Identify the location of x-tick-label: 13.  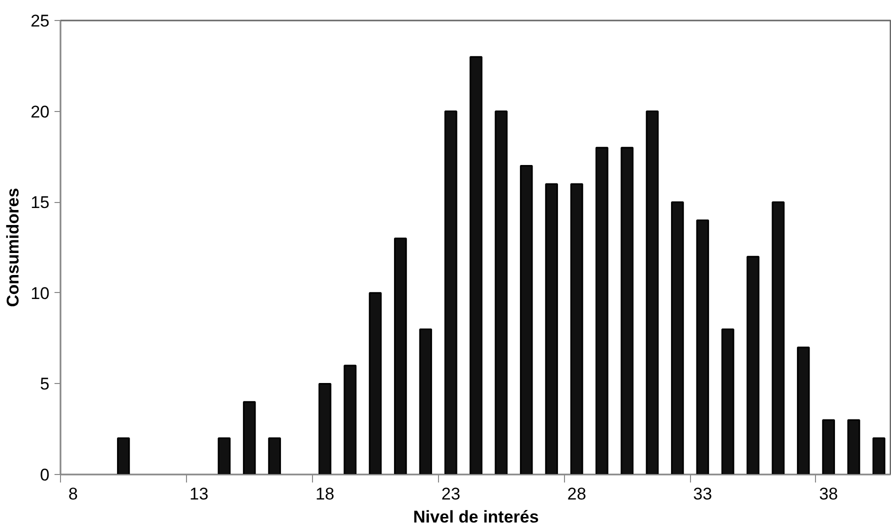
(199, 494).